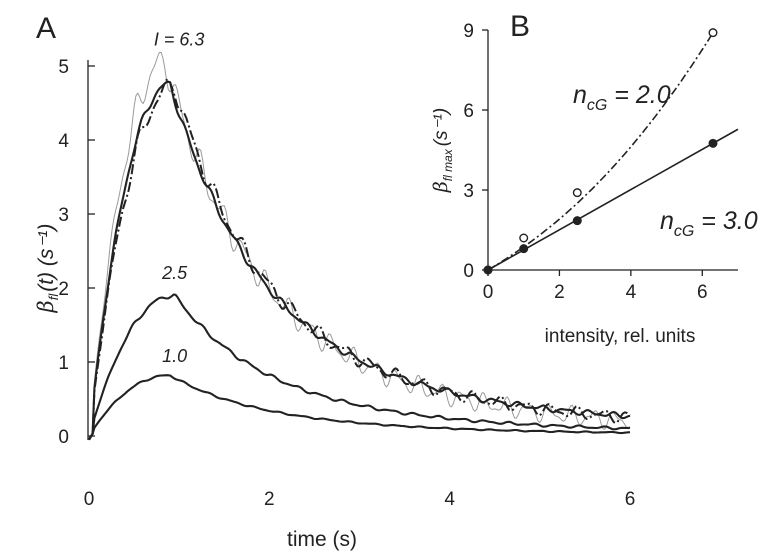 The width and height of the screenshot is (774, 553). I want to click on legend-ncg-2-tail: = 2.0, so click(638, 95).